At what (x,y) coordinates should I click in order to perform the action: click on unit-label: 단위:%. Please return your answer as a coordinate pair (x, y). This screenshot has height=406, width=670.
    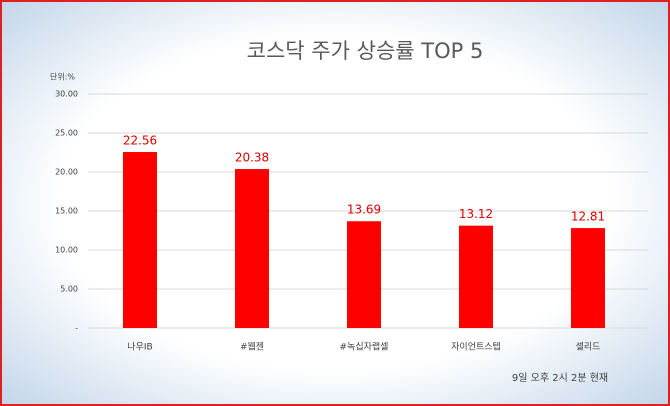
    Looking at the image, I should click on (62, 77).